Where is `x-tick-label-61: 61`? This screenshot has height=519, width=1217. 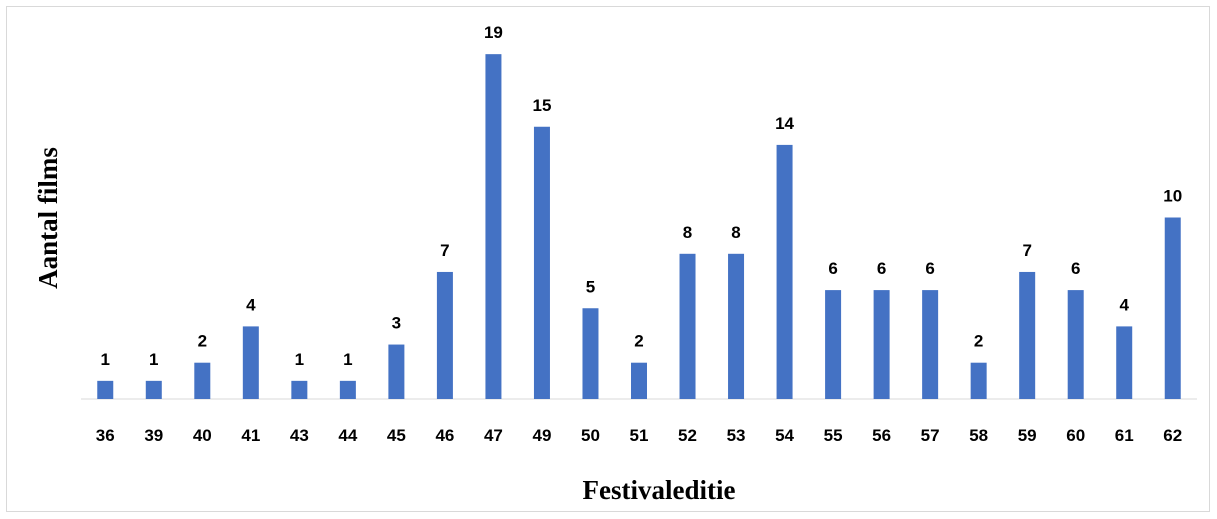 x-tick-label-61: 61 is located at coordinates (1124, 435).